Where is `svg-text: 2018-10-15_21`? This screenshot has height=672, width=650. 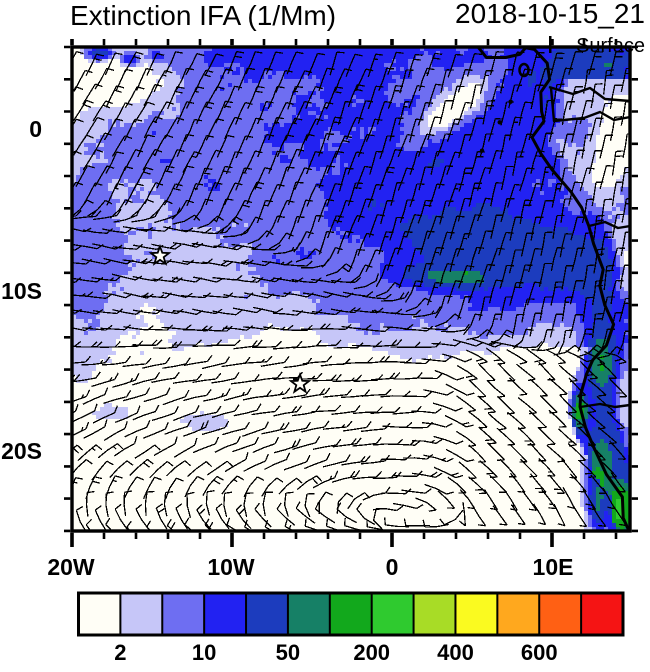
svg-text: 2018-10-15_21 is located at coordinates (550, 14).